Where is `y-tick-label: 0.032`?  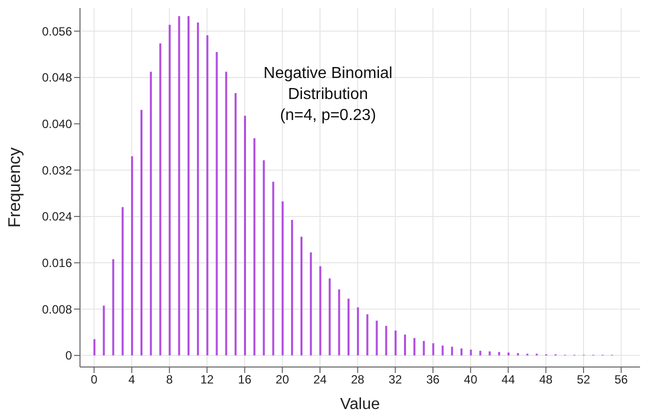 y-tick-label: 0.032 is located at coordinates (57, 170).